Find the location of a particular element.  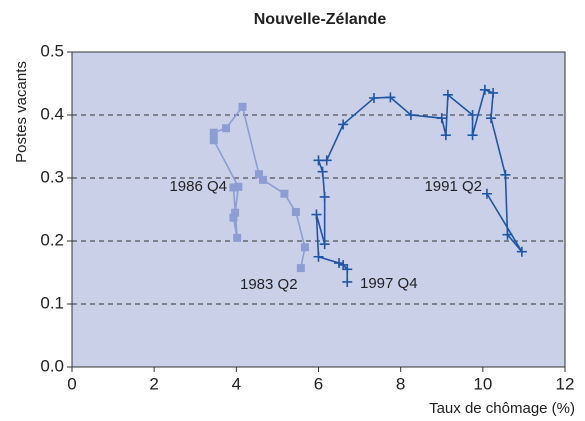

y-tick-label: 0.4 is located at coordinates (52, 113).